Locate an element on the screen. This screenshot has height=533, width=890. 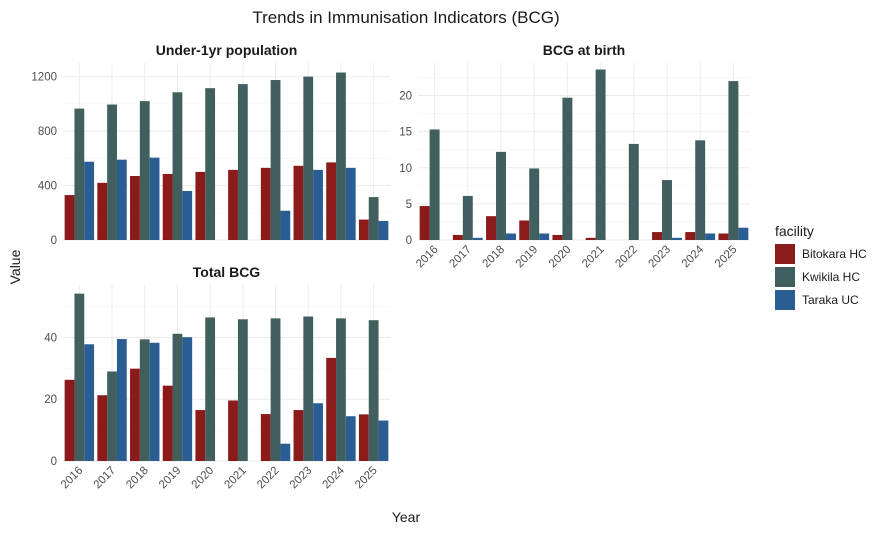
x-tick-label: 2024 is located at coordinates (333, 477).